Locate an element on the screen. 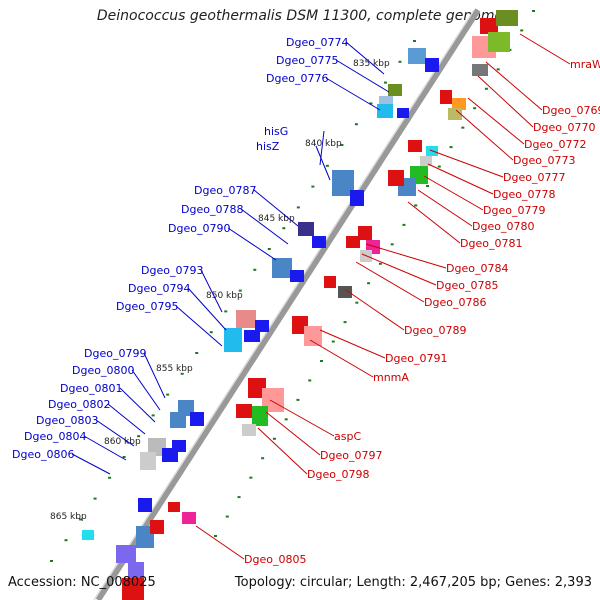 The image size is (600, 600). gene-label: Dgeo_0791 is located at coordinates (416, 358).